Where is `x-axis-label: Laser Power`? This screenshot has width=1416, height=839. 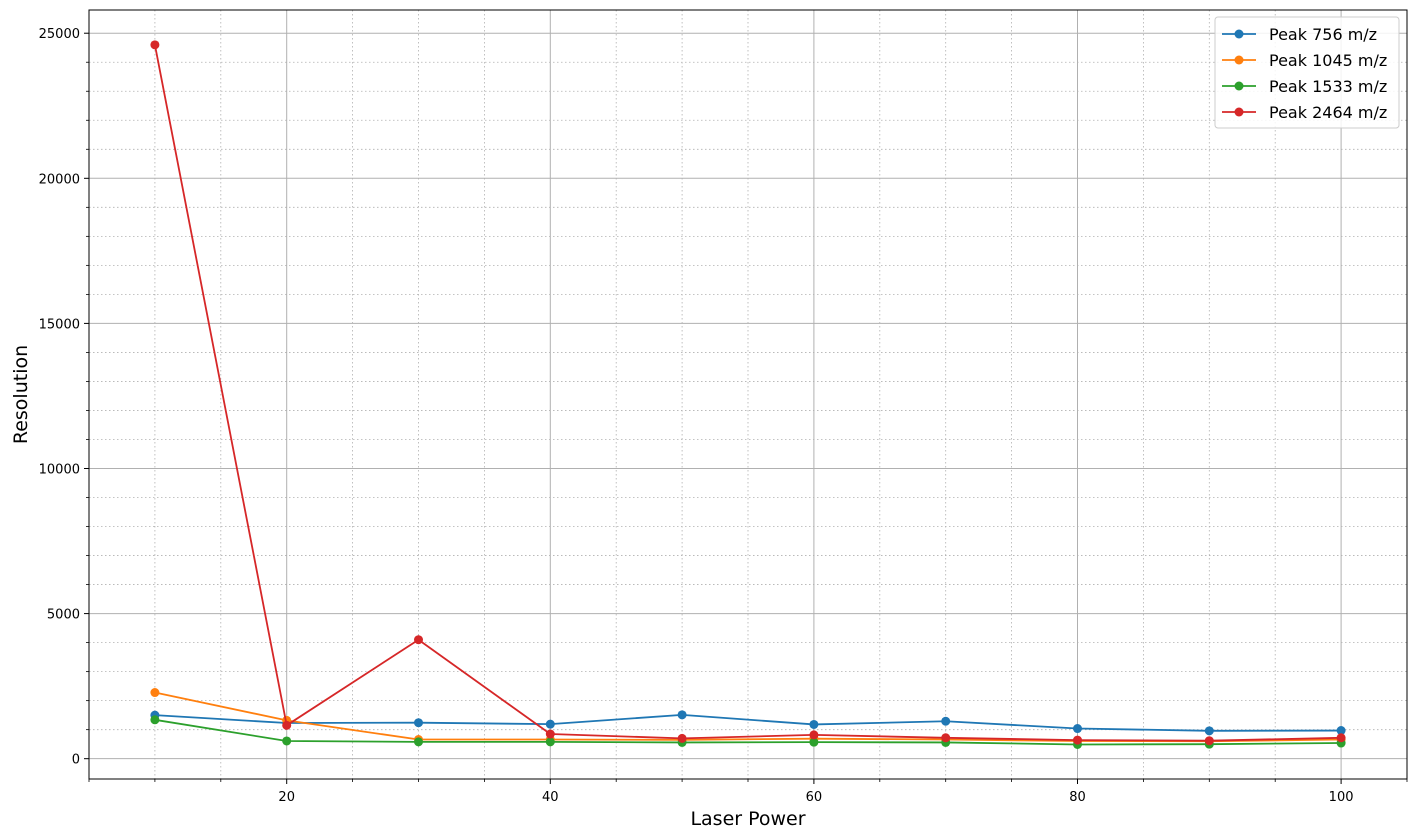 x-axis-label: Laser Power is located at coordinates (747, 819).